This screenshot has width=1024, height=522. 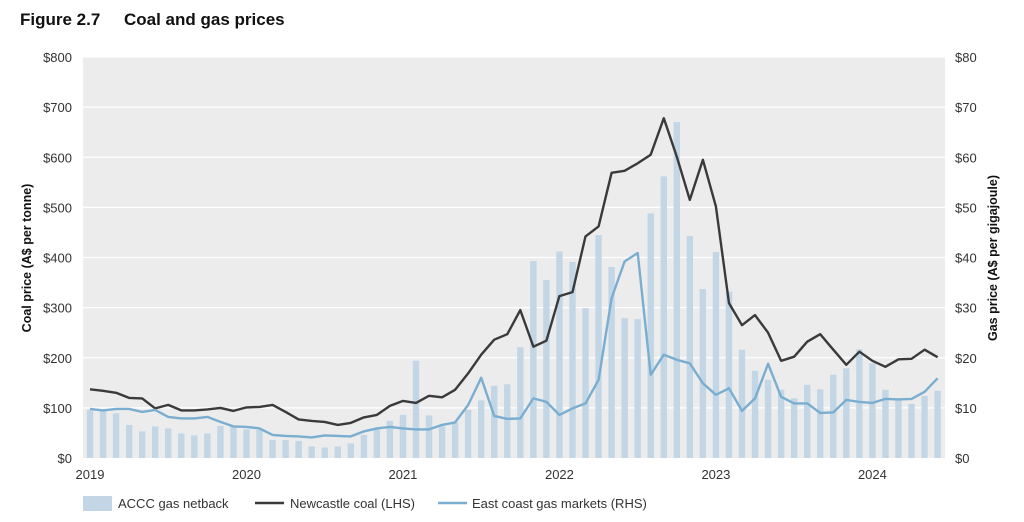 What do you see at coordinates (481, 474) in the screenshot?
I see `x-axis-ticks: 2019 2020 2021 2022 2023 2024` at bounding box center [481, 474].